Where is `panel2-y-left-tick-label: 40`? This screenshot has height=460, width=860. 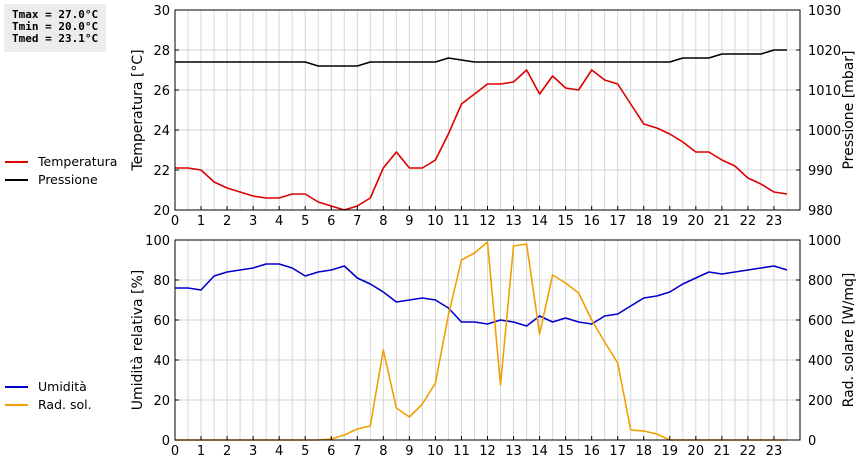 panel2-y-left-tick-label: 40 is located at coordinates (161, 361).